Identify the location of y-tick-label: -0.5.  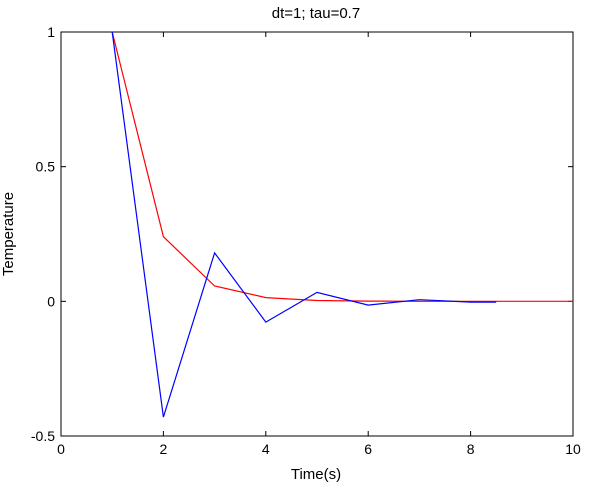
(43, 436).